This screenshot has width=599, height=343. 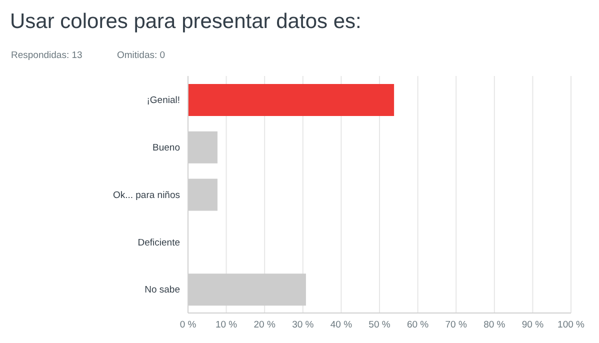 What do you see at coordinates (341, 325) in the screenshot?
I see `x-tick-label: 40 %` at bounding box center [341, 325].